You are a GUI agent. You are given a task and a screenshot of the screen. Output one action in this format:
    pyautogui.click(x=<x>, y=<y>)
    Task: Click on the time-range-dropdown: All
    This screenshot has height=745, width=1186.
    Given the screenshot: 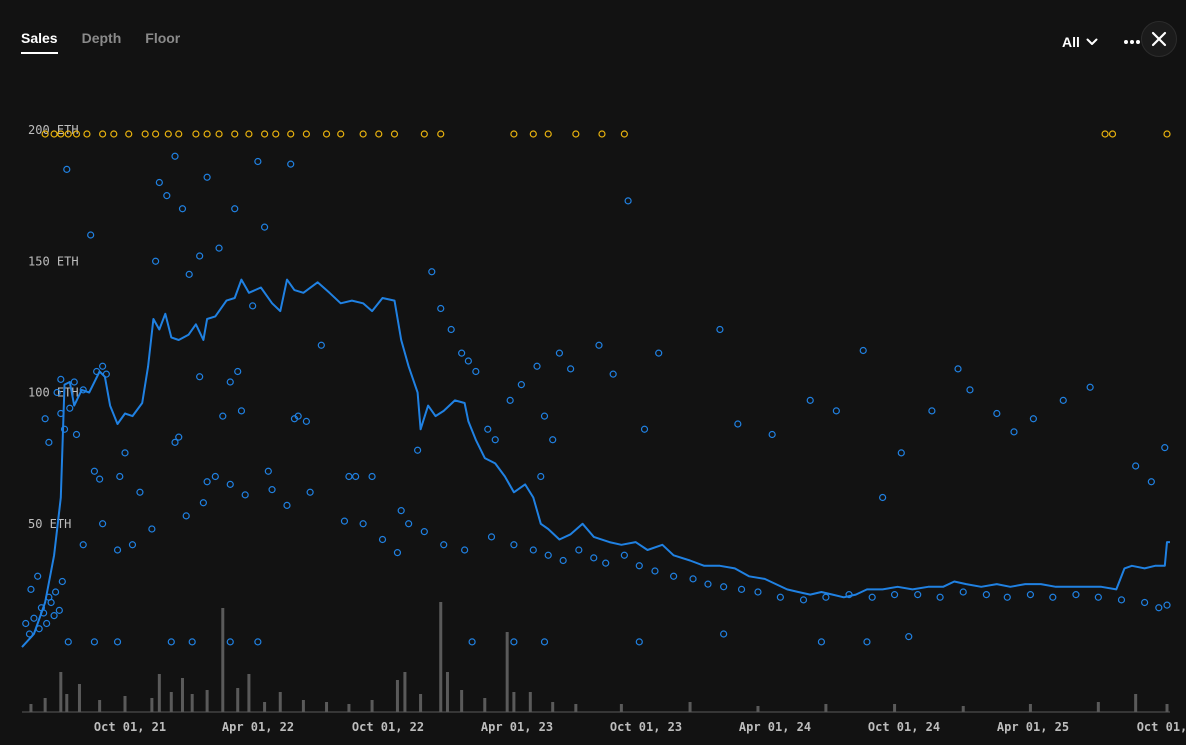 What is the action you would take?
    pyautogui.click(x=1080, y=42)
    